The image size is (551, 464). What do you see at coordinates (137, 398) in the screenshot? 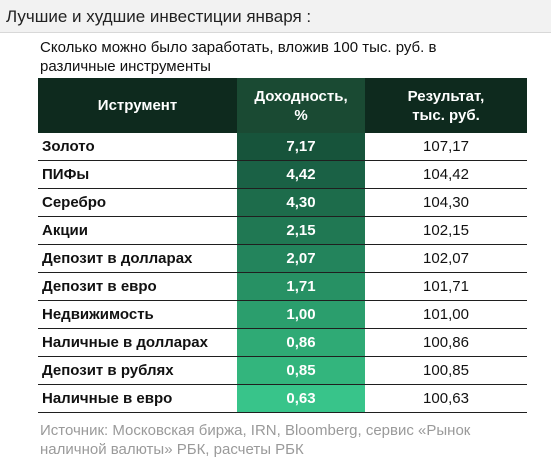
I see `instrument-name: Наличные в евро` at bounding box center [137, 398].